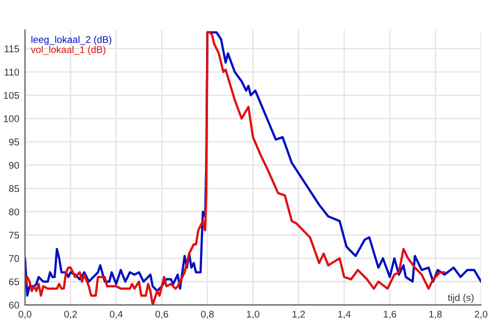  What do you see at coordinates (161, 314) in the screenshot?
I see `x-tick-label: 0,6` at bounding box center [161, 314].